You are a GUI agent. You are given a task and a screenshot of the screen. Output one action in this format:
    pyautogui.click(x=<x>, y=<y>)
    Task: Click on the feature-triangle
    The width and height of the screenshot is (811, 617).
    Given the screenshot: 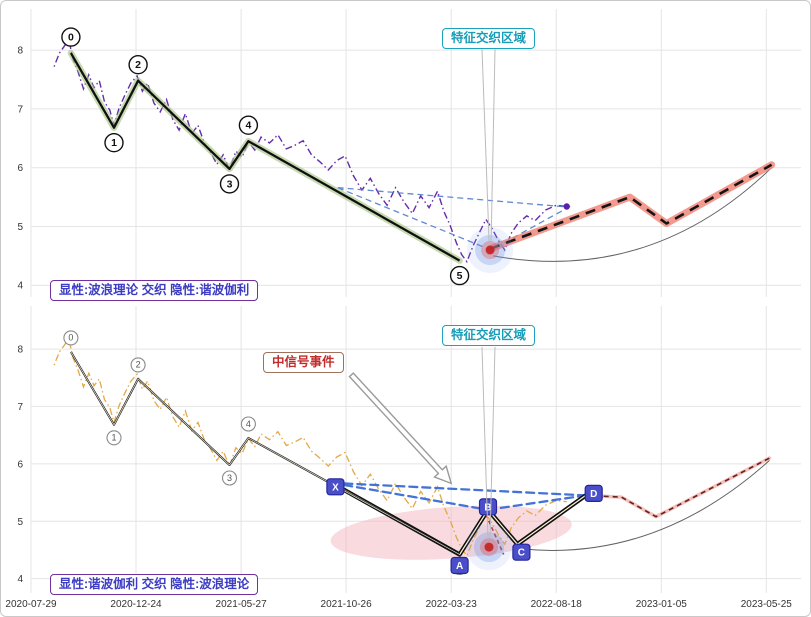 What is the action you would take?
    pyautogui.click(x=454, y=219)
    